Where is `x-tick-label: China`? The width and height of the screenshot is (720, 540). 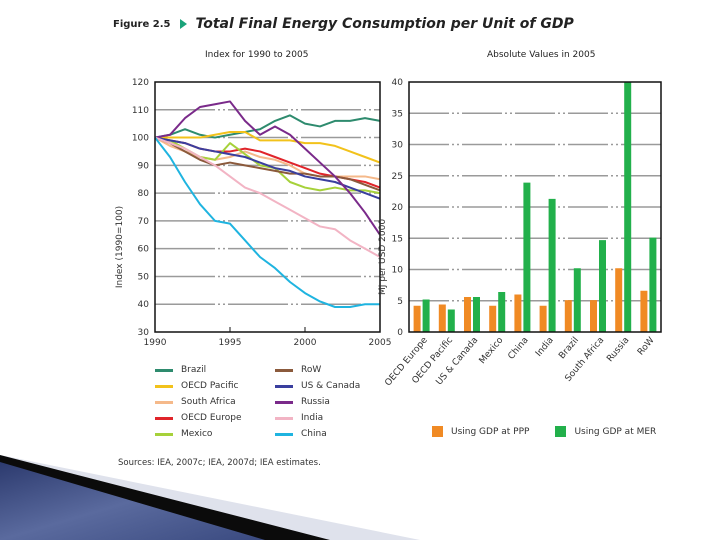
x-tick-label: China is located at coordinates (519, 349).